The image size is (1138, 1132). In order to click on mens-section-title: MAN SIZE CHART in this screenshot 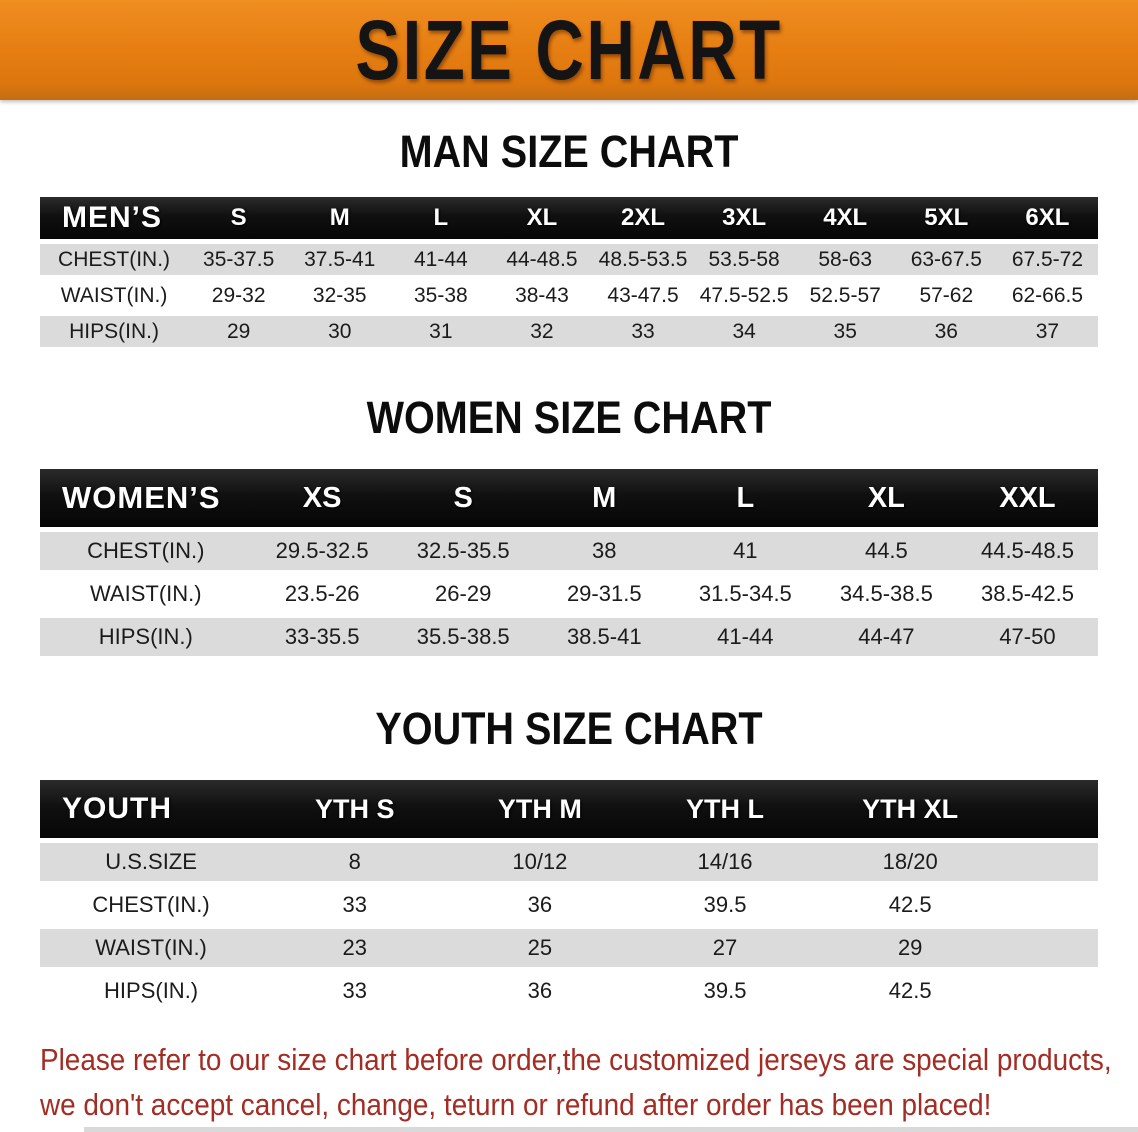, I will do `click(569, 151)`.